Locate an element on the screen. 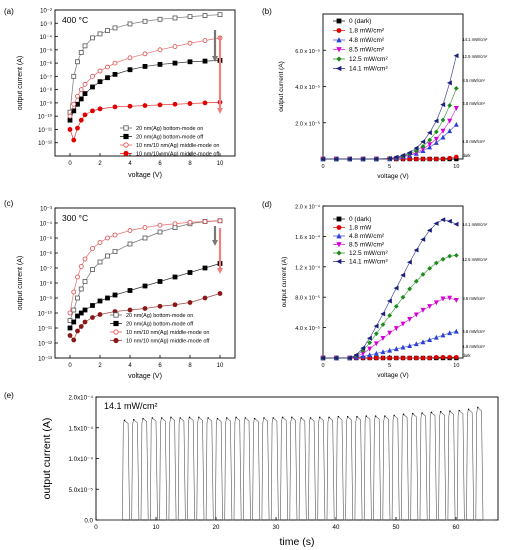 The height and width of the screenshot is (550, 514). y-tick-label: 0.0 is located at coordinates (88, 521).